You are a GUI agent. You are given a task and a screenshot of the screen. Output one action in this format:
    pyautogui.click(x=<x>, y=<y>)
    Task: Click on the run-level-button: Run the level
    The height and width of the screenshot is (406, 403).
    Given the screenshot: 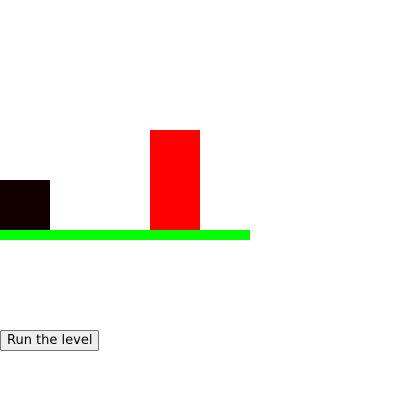 What is the action you would take?
    pyautogui.click(x=50, y=340)
    